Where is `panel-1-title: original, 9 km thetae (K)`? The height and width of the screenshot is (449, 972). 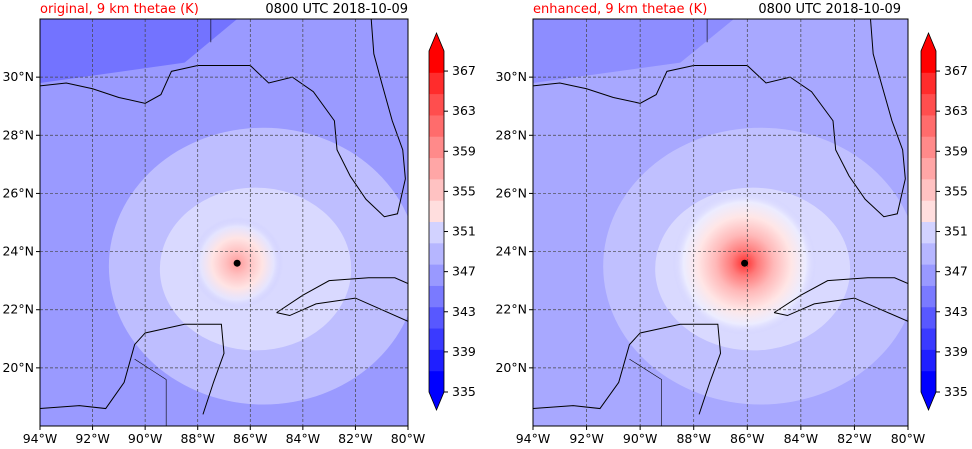 panel-1-title: original, 9 km thetae (K) is located at coordinates (119, 9).